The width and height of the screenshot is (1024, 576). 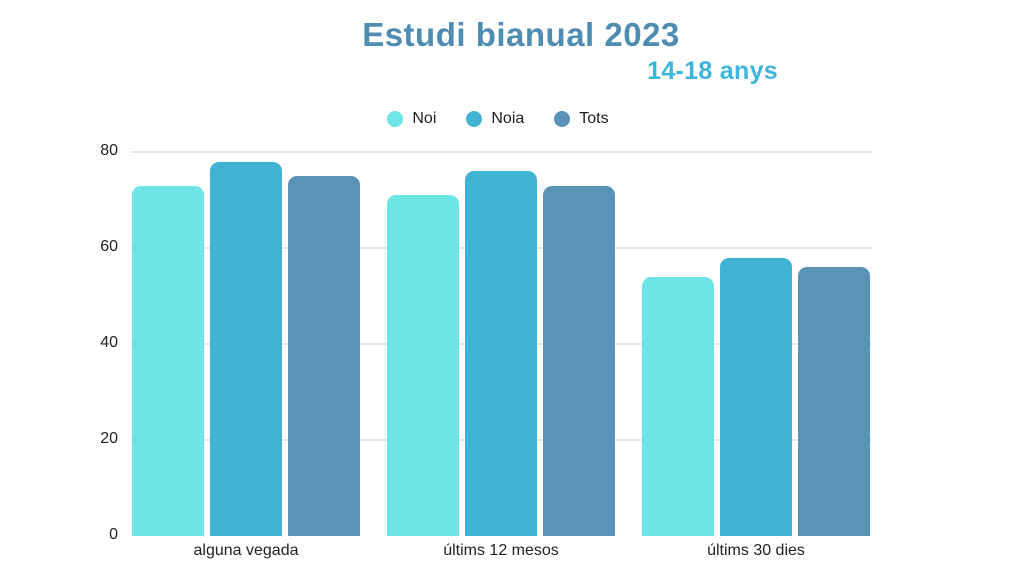 I want to click on y-tick-label: 40, so click(x=109, y=342).